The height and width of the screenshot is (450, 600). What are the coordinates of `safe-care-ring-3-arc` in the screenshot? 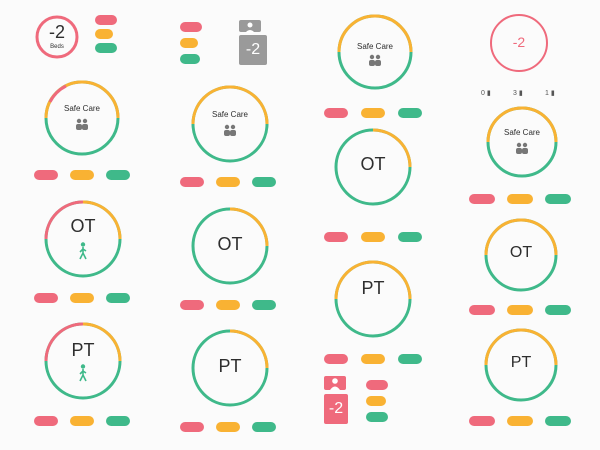 It's located at (230, 124).